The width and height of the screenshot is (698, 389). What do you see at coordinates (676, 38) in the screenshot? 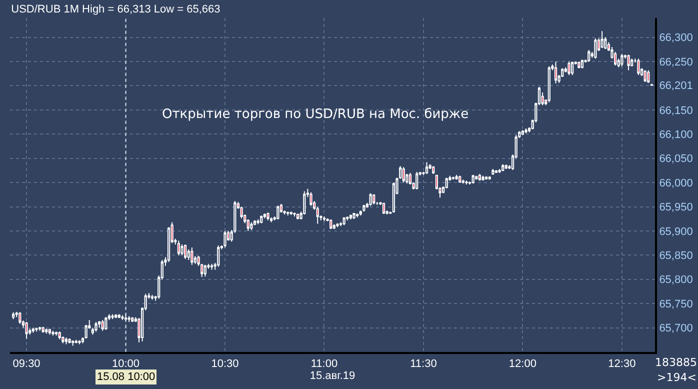
I see `y-tick-label: 66,300` at bounding box center [676, 38].